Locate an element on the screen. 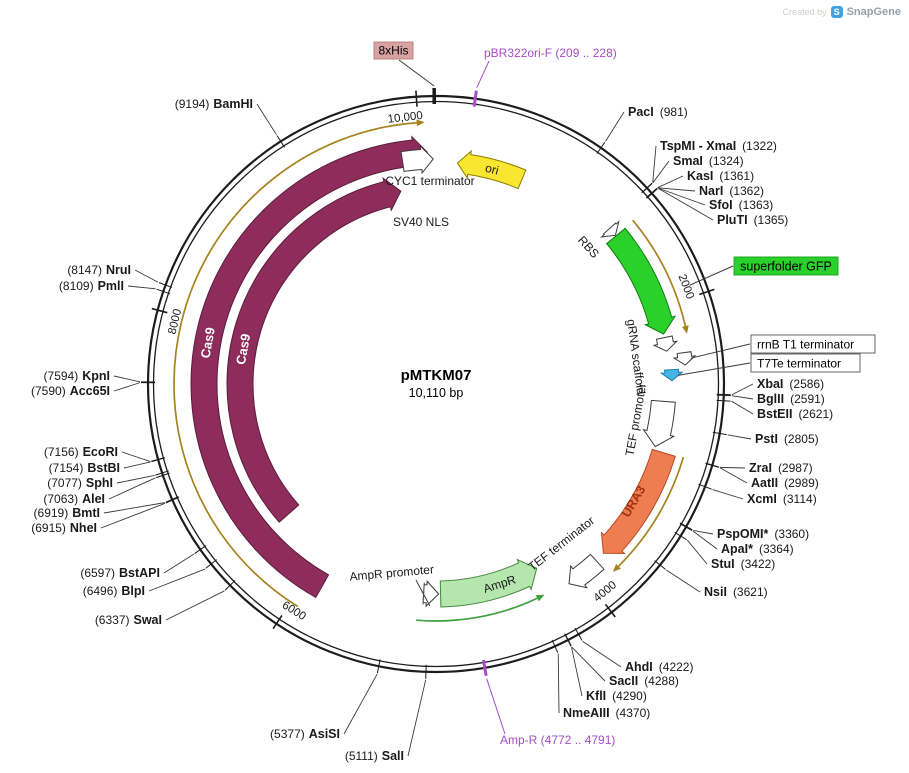 The width and height of the screenshot is (909, 773). tef-promoter-label: TEF promoter is located at coordinates (636, 419).